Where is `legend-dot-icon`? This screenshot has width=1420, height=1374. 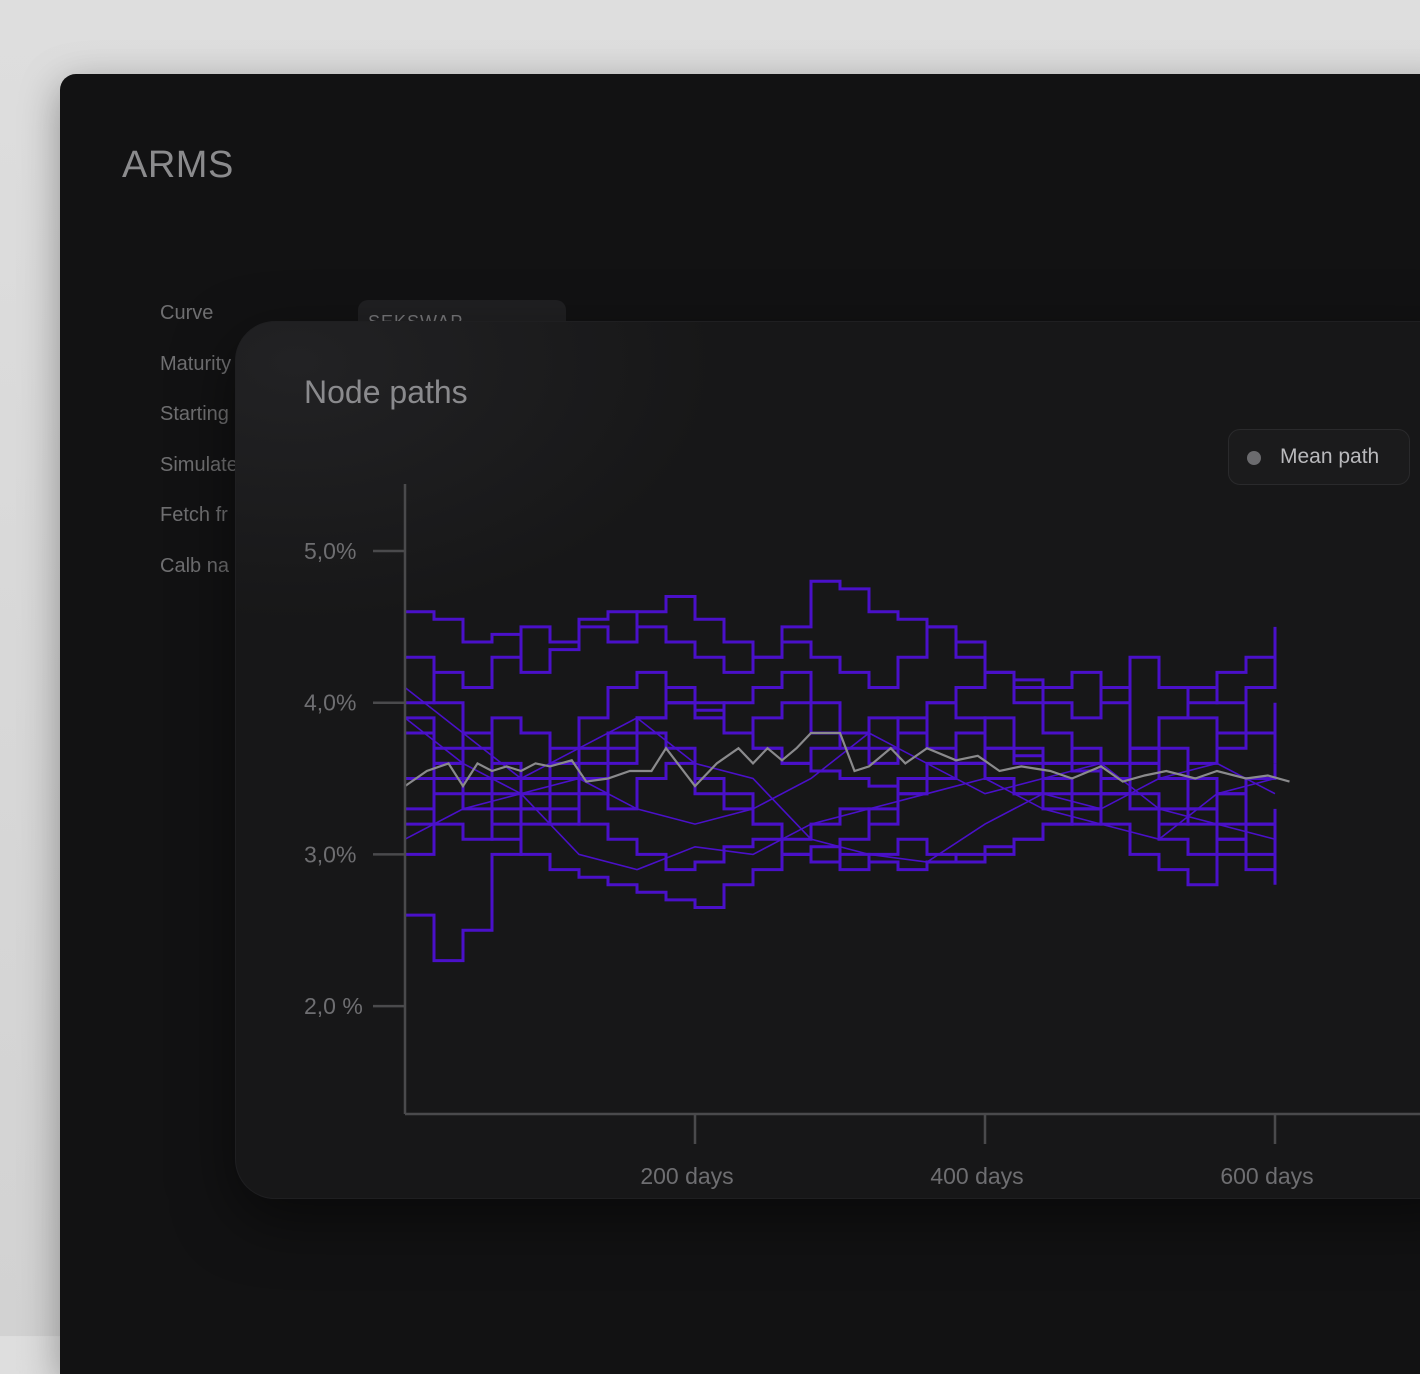
legend-dot-icon is located at coordinates (1254, 458).